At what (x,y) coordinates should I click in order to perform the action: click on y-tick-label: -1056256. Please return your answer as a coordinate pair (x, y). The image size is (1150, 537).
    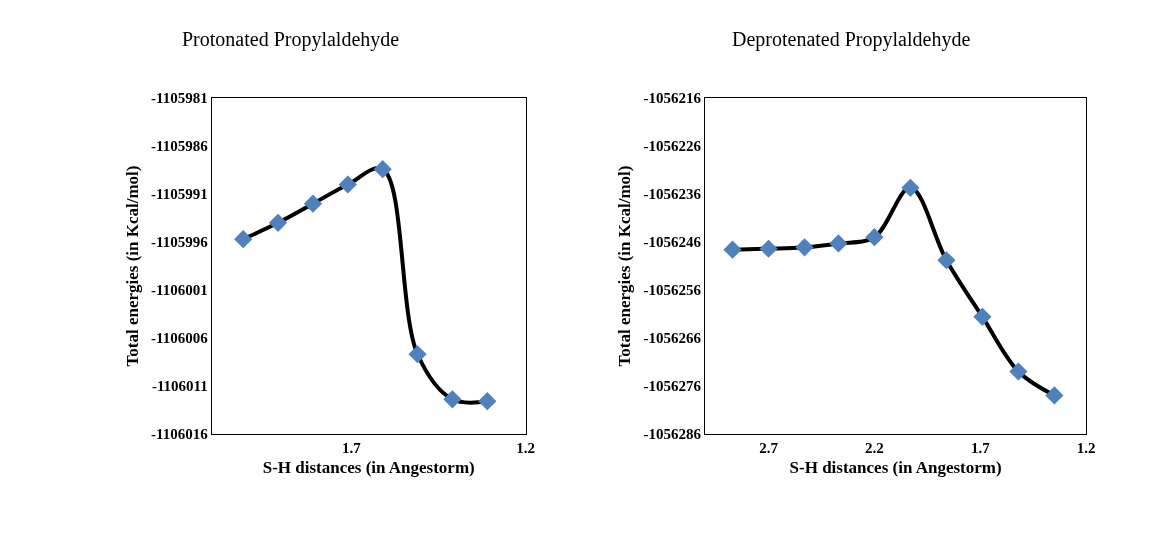
    Looking at the image, I should click on (672, 290).